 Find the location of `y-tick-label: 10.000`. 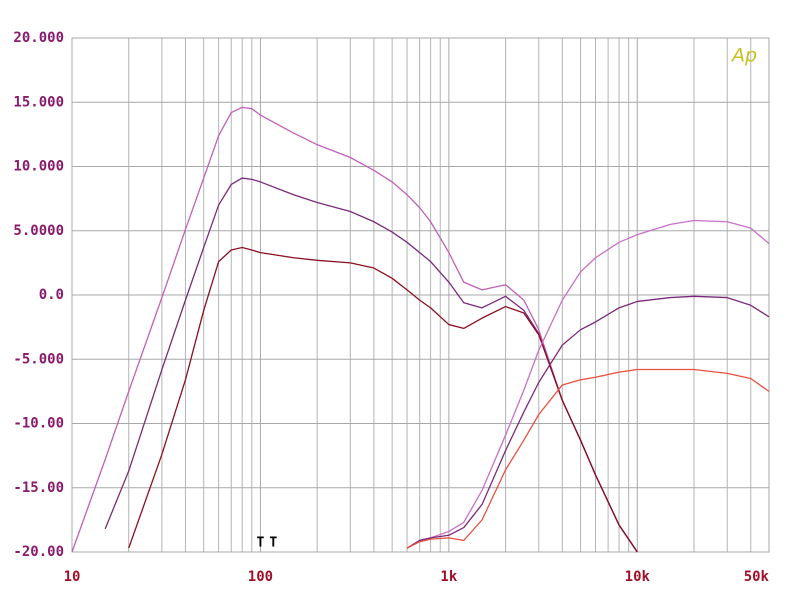

y-tick-label: 10.000 is located at coordinates (38, 167).